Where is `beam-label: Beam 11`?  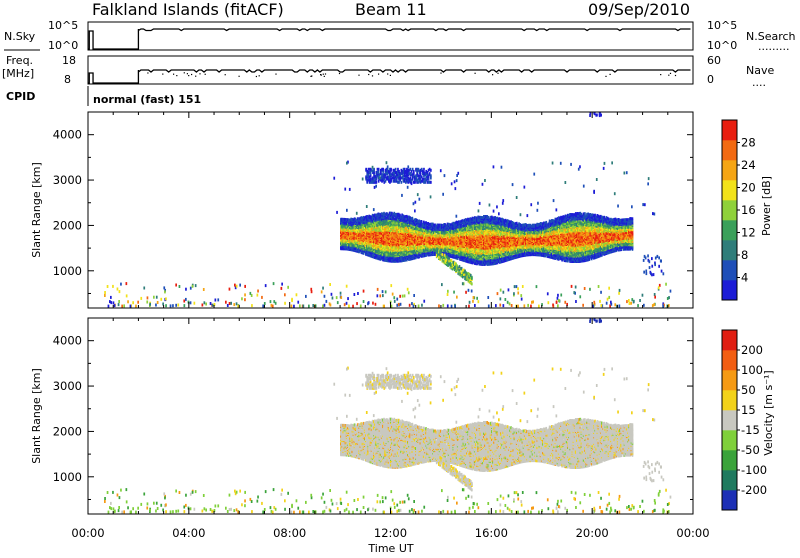
beam-label: Beam 11 is located at coordinates (391, 9).